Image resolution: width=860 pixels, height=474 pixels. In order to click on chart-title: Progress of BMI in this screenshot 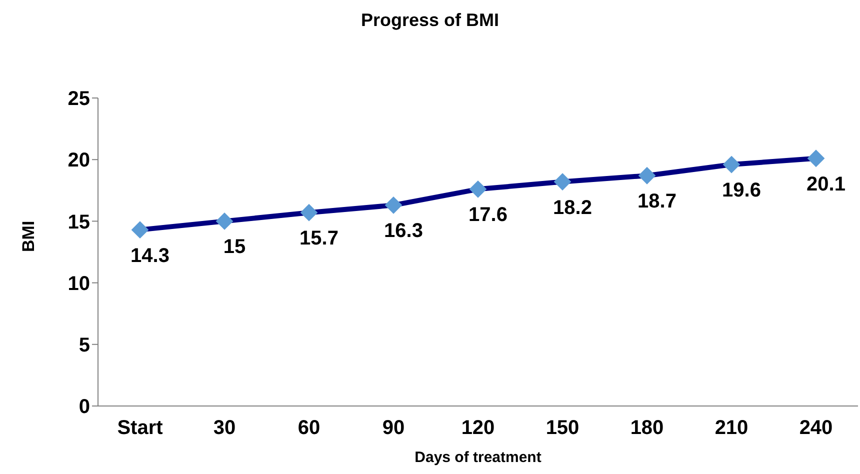, I will do `click(430, 20)`.